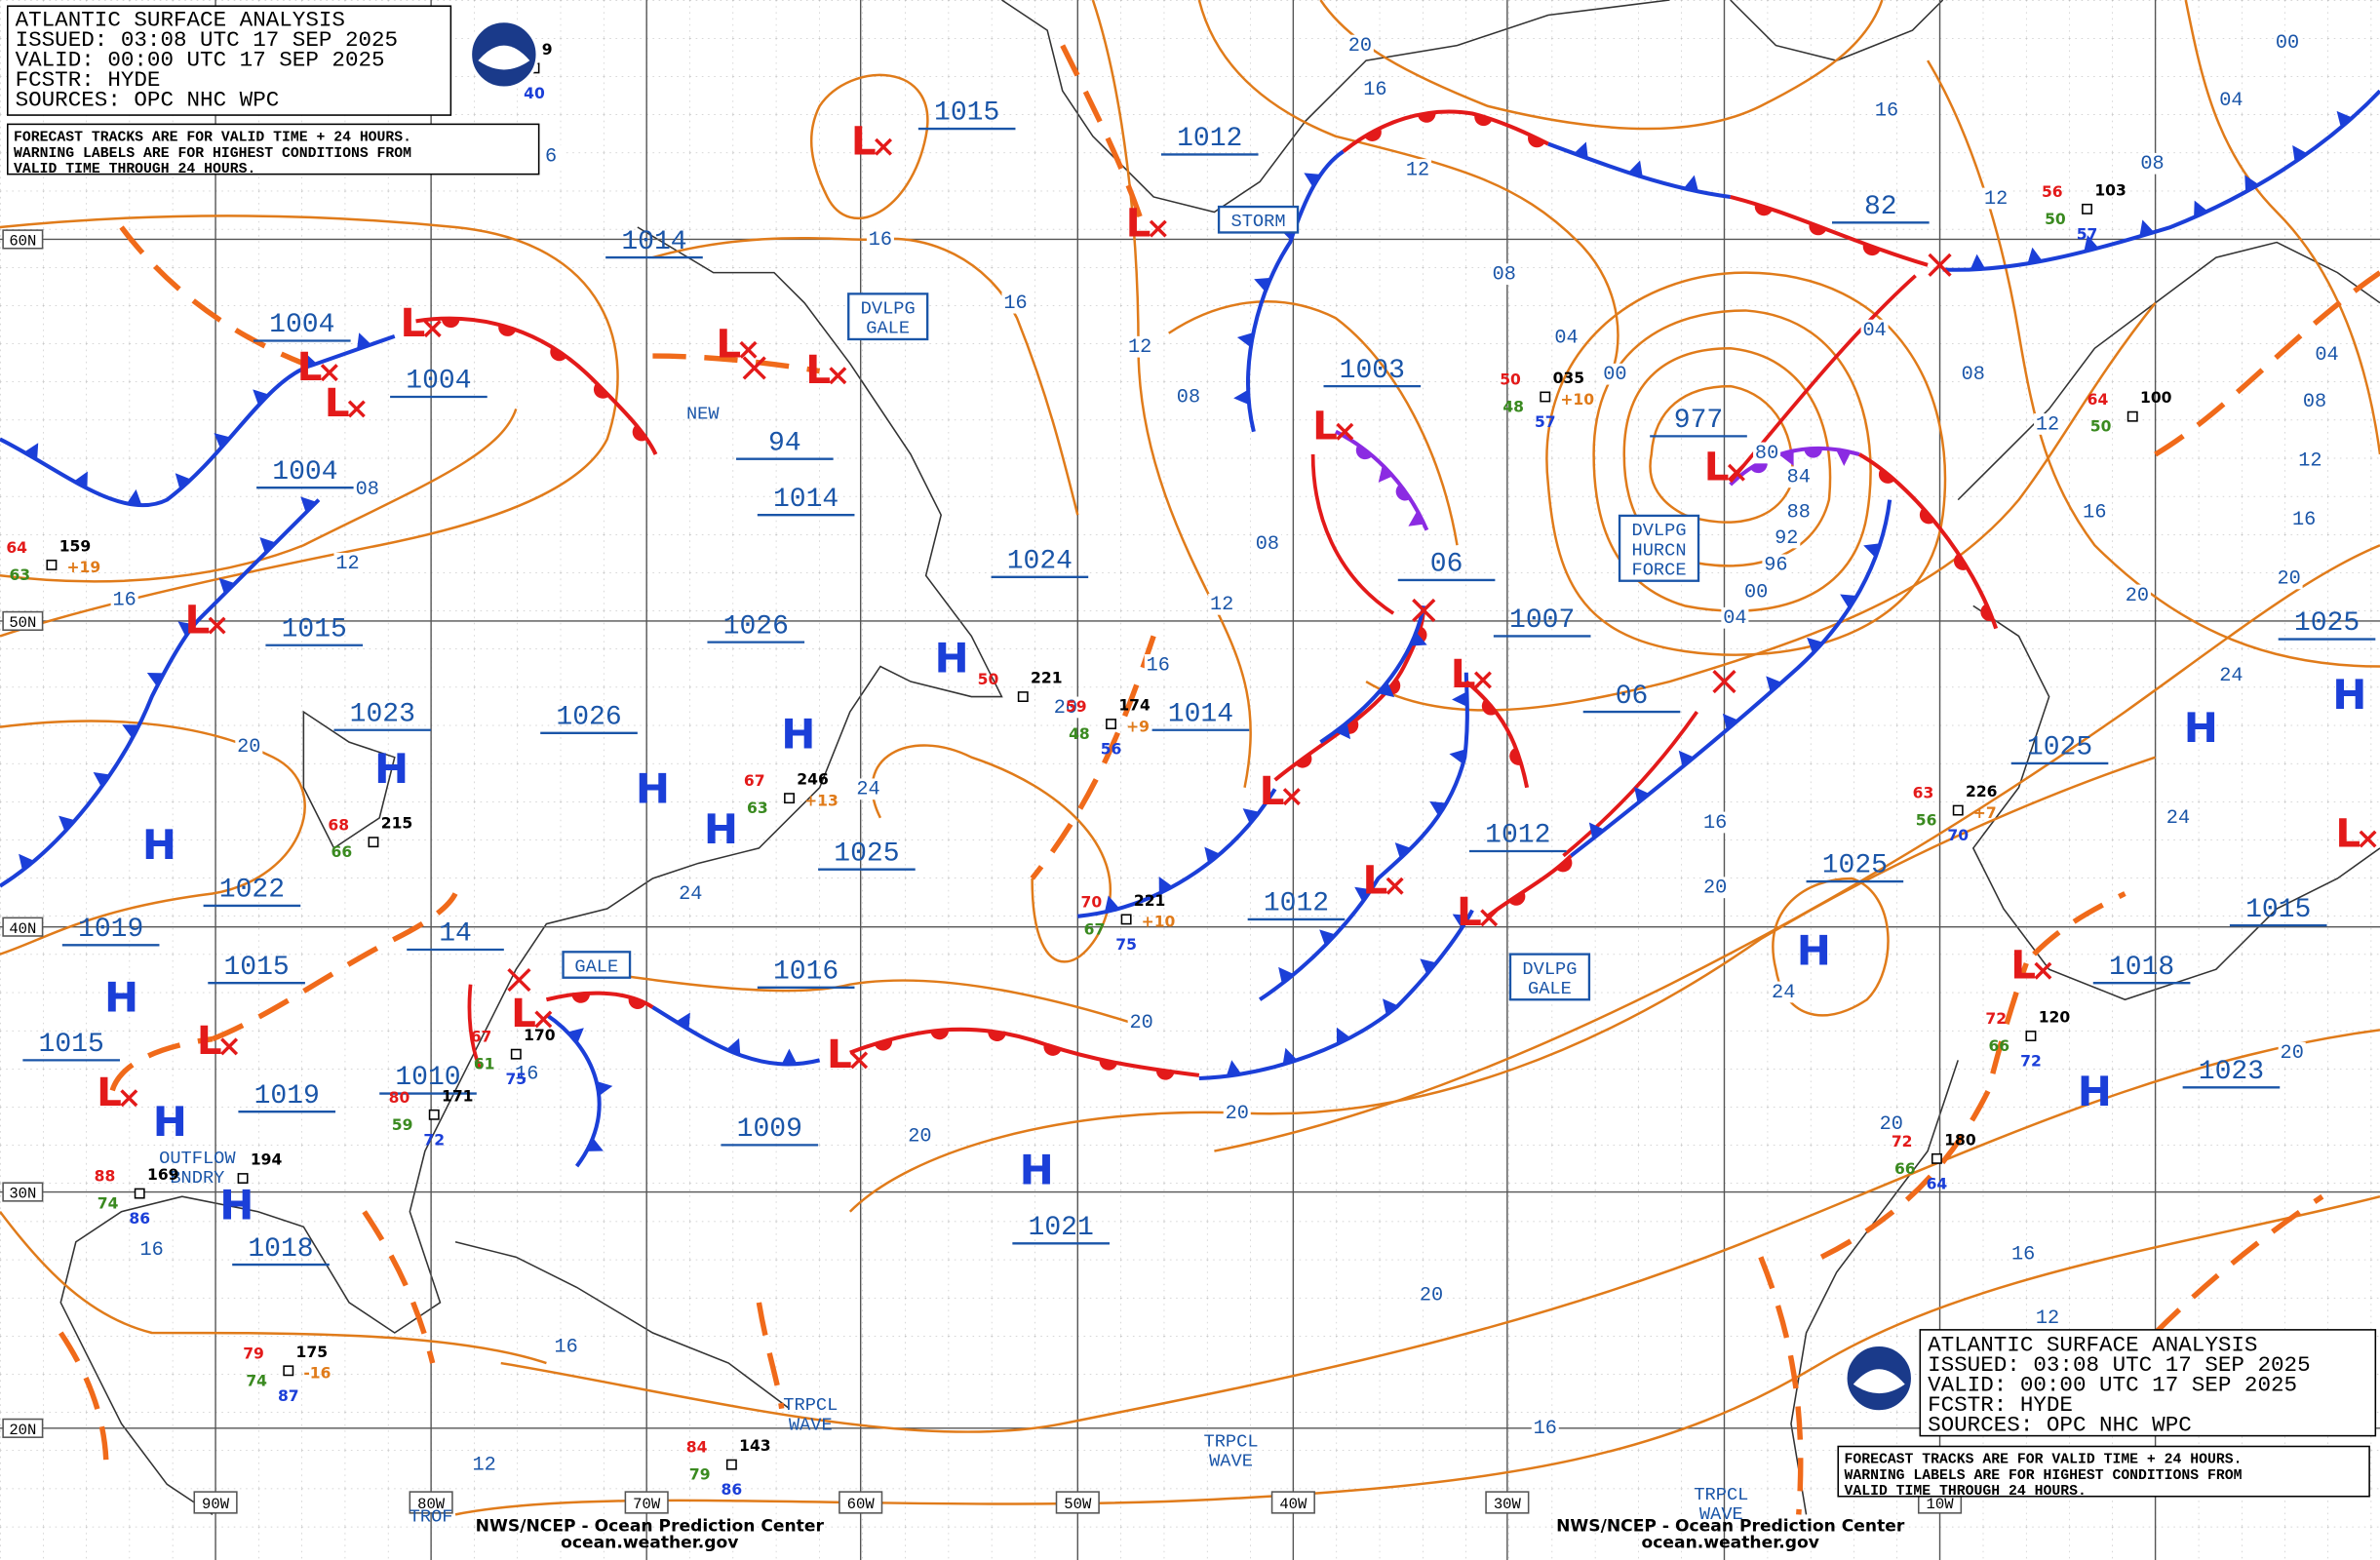 This screenshot has height=1560, width=2380. I want to click on station-temp: 88, so click(105, 1177).